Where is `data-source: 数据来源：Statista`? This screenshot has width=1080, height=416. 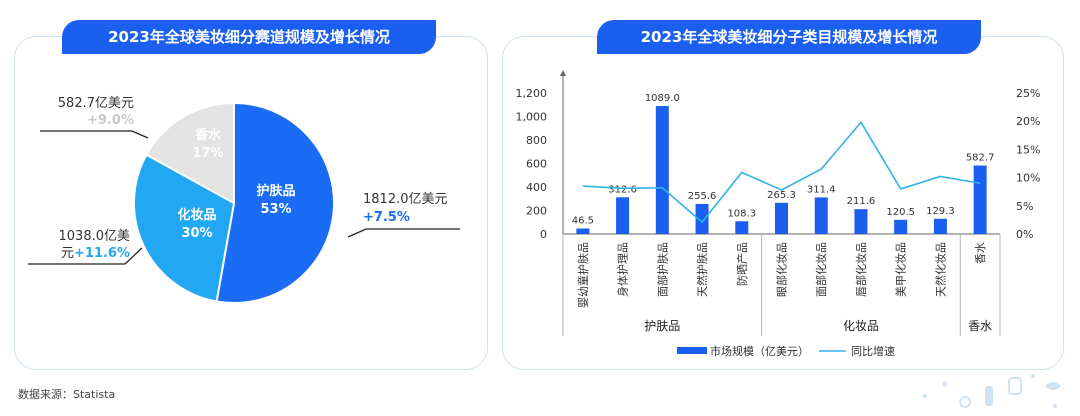 data-source: 数据来源：Statista is located at coordinates (67, 394).